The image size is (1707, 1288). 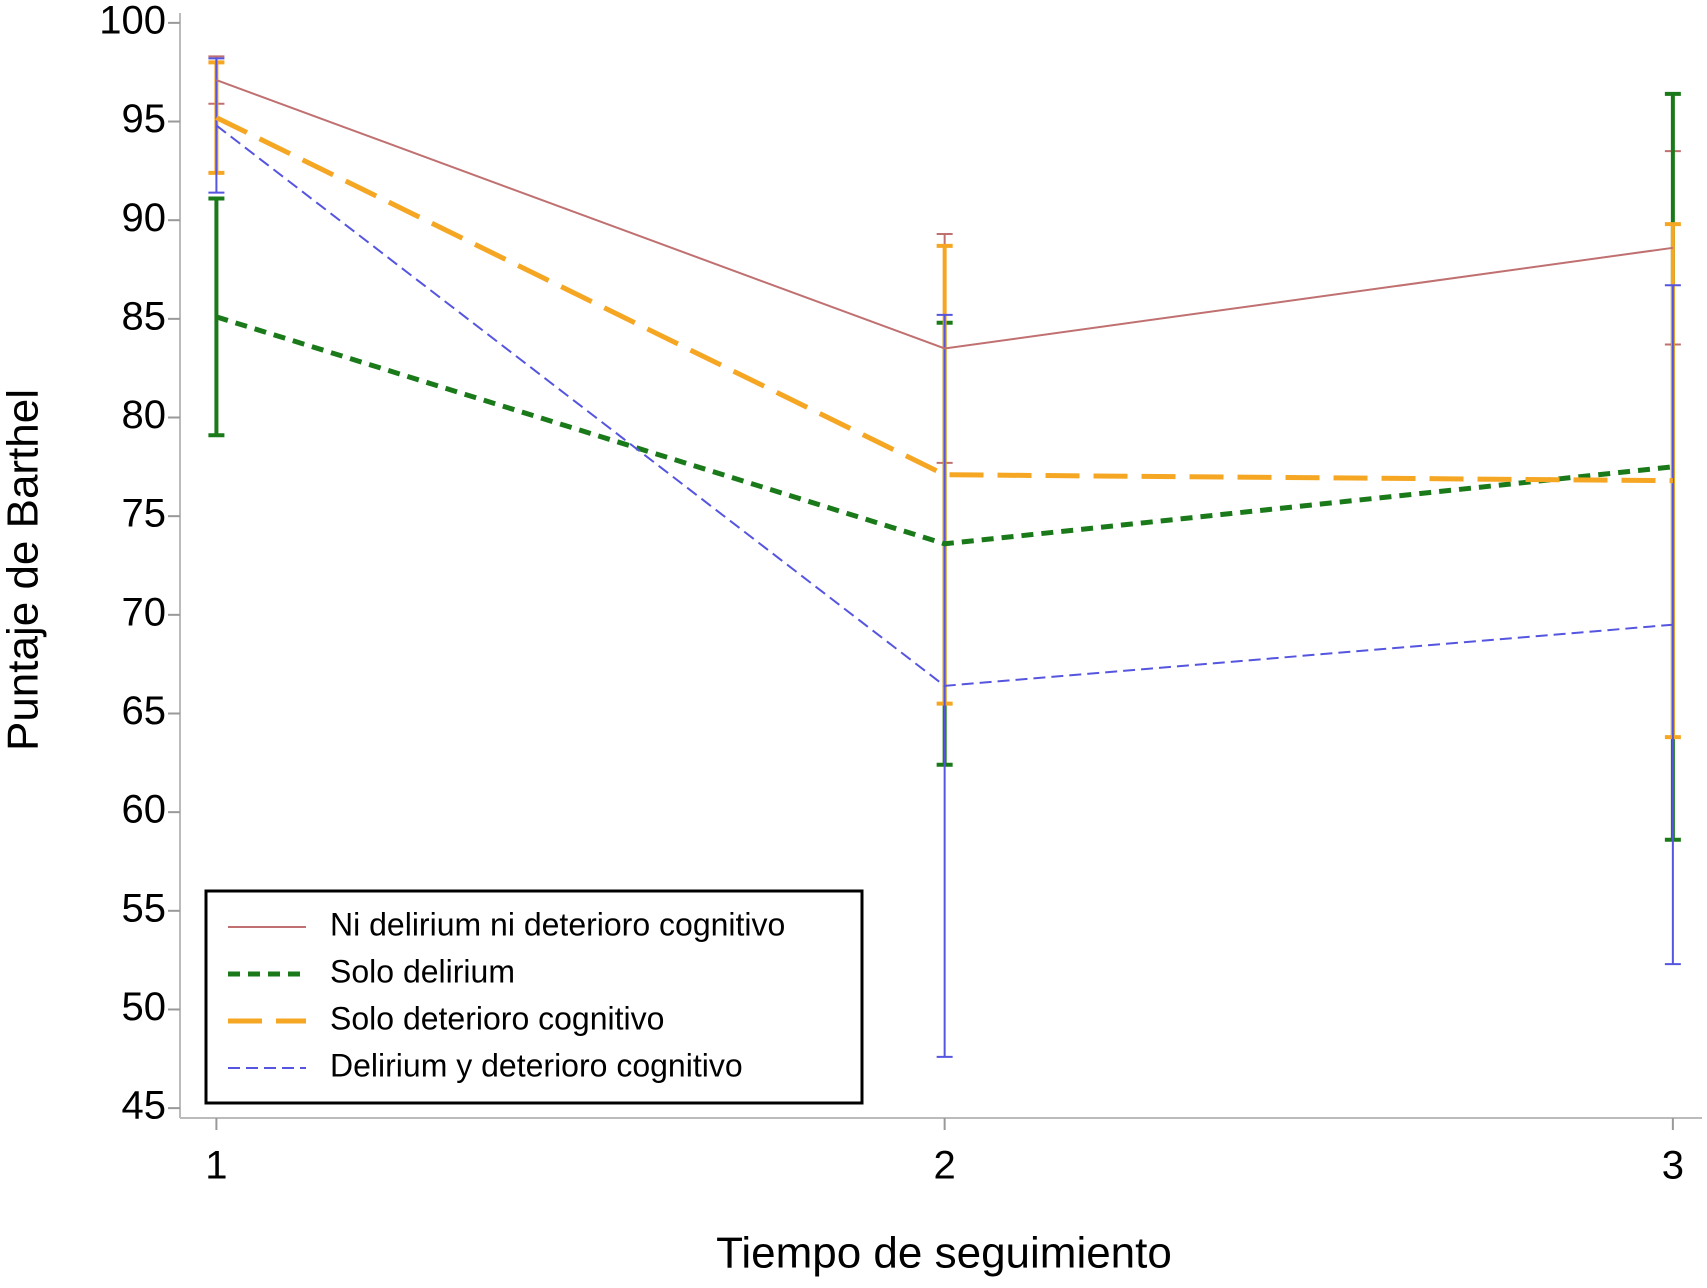 What do you see at coordinates (144, 514) in the screenshot?
I see `y-tick-label: 75` at bounding box center [144, 514].